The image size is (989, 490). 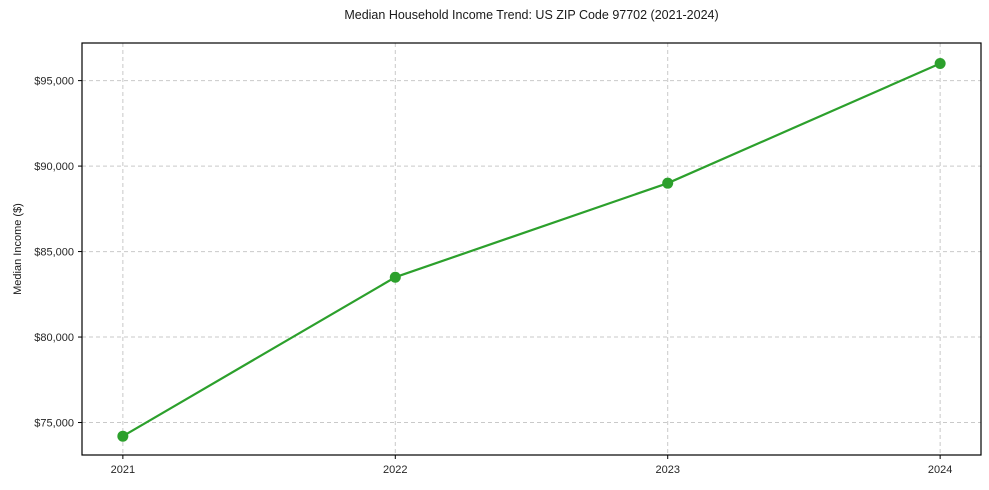 I want to click on y-tick-label: $85,000, so click(x=54, y=253).